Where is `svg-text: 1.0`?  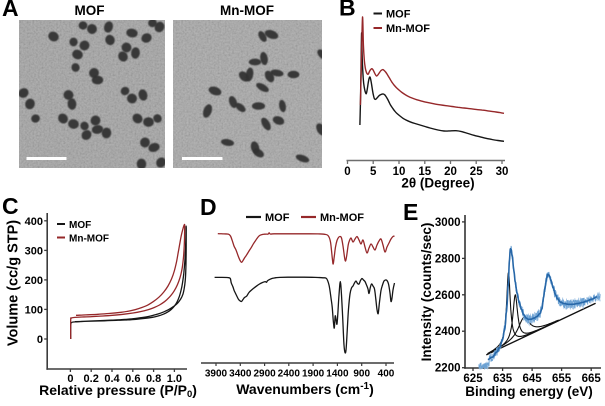
svg-text: 1.0 is located at coordinates (174, 379).